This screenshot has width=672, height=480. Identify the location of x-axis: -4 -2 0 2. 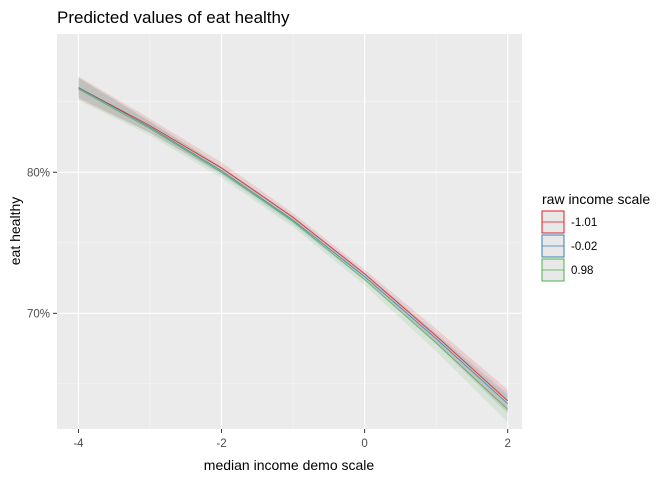
(292, 439).